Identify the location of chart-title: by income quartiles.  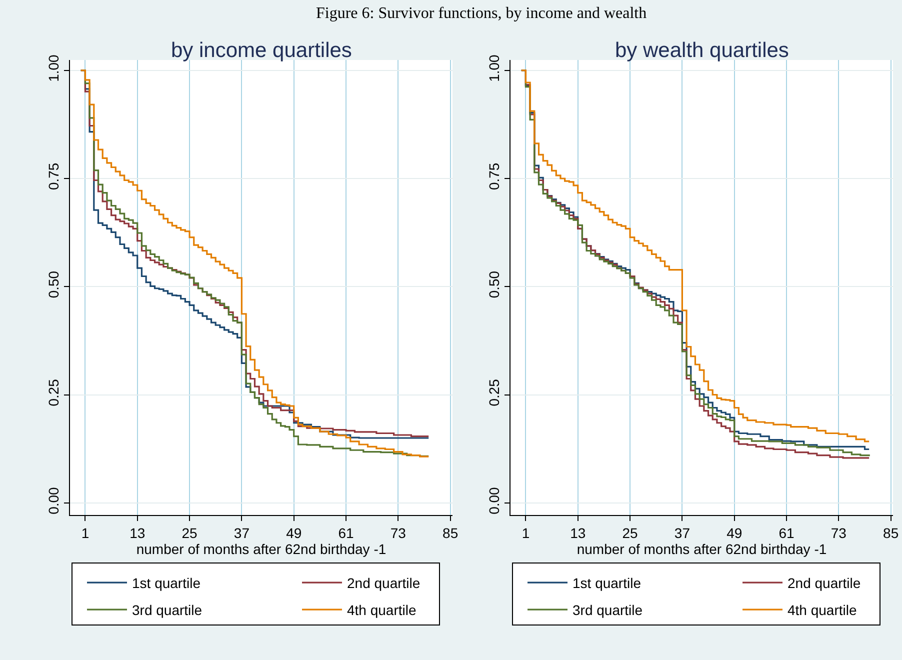
(261, 50).